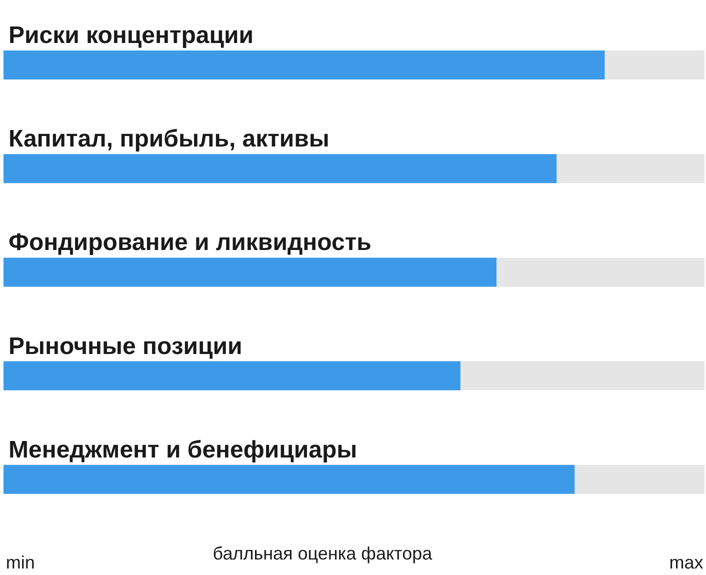  Describe the element at coordinates (190, 242) in the screenshot. I see `y-tick-label: Фондирование и ликвидность` at that location.